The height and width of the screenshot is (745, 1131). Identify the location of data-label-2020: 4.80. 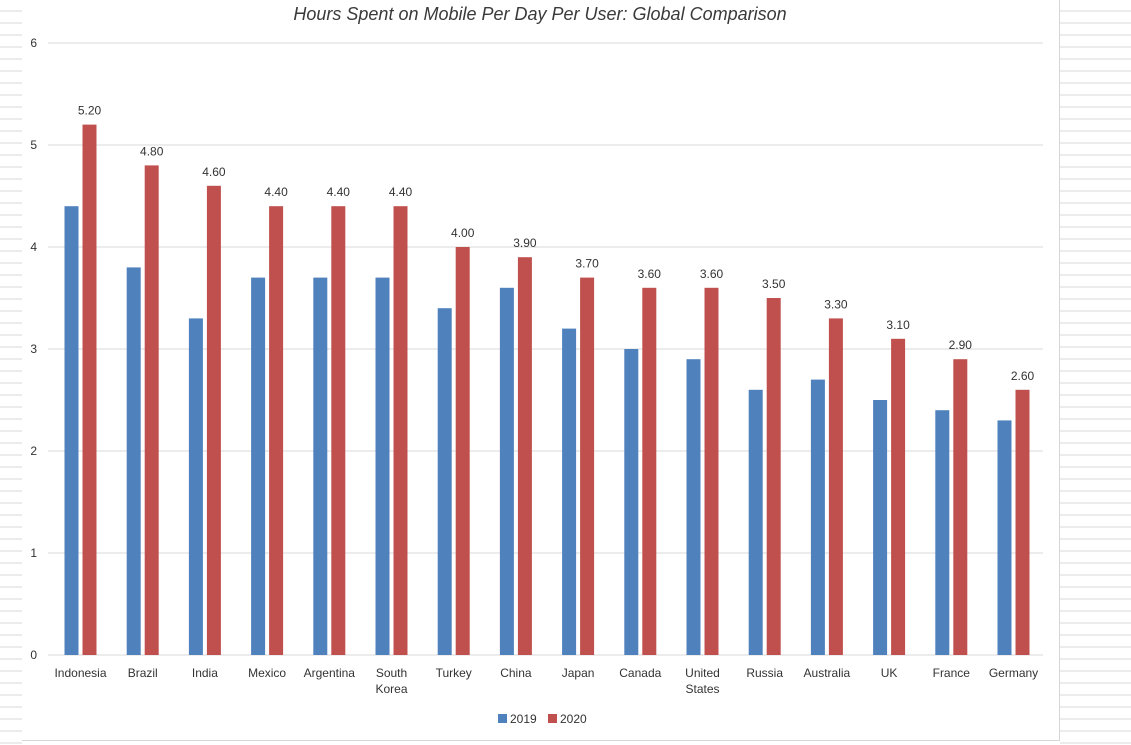
(152, 151).